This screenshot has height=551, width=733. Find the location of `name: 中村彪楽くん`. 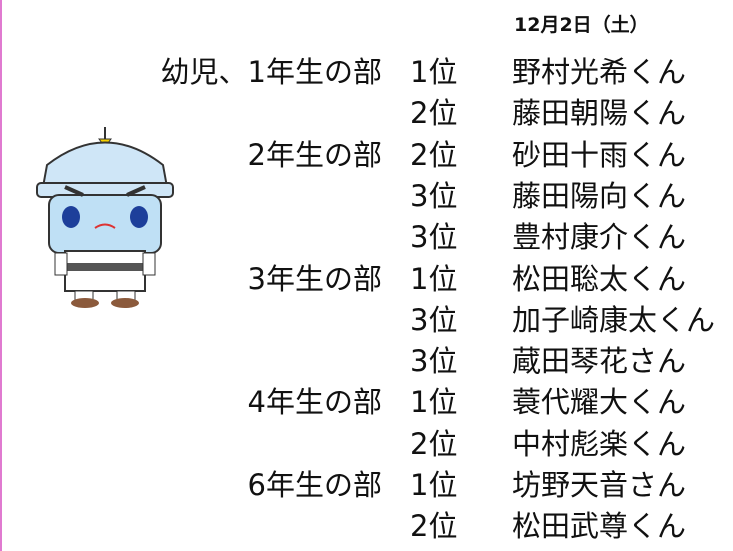

name: 中村彪楽くん is located at coordinates (599, 443).